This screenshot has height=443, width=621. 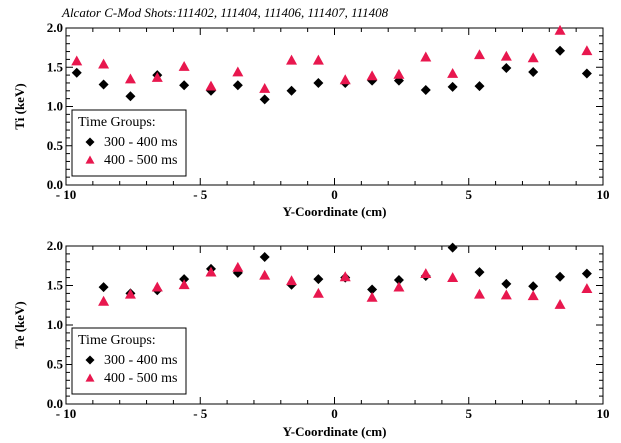 I want to click on y-tick-label: 0.5, so click(x=55, y=364).